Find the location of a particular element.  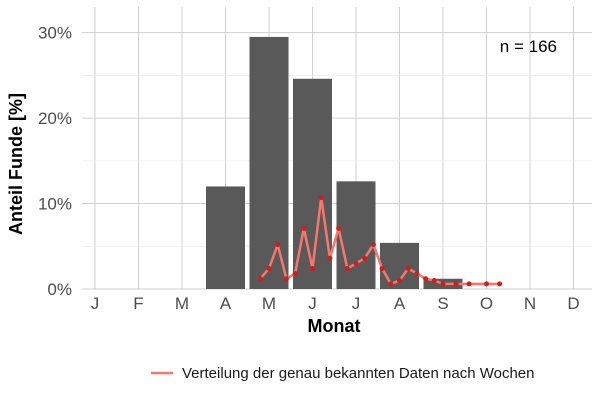

y-tick-label: 30% is located at coordinates (55, 33).